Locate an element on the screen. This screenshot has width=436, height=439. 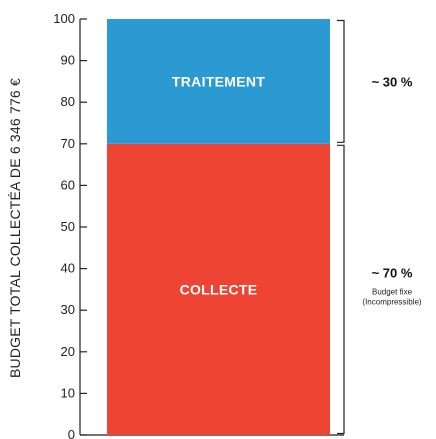
y-tick-label: 80 is located at coordinates (68, 101).